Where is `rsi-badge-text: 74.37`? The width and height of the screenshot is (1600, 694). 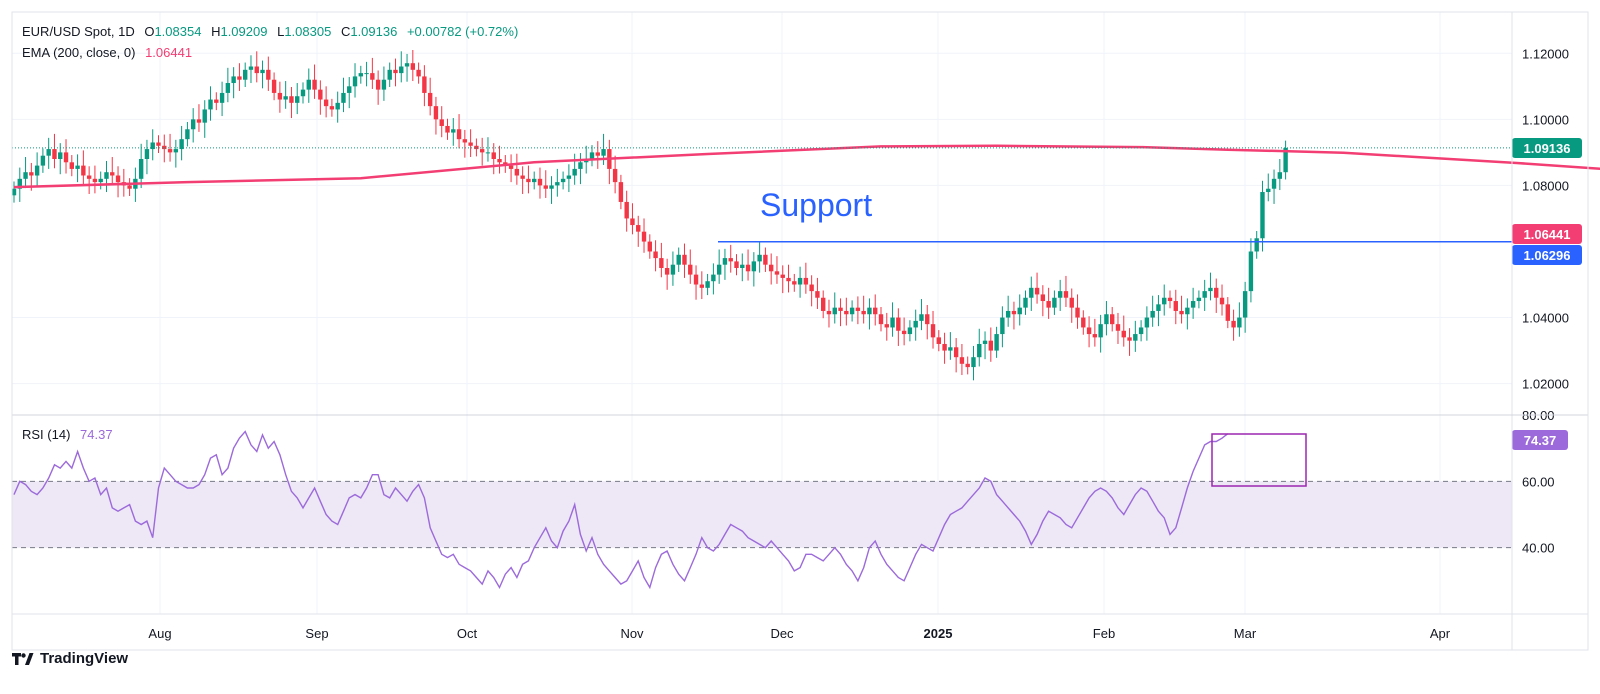
rsi-badge-text: 74.37 is located at coordinates (1540, 440).